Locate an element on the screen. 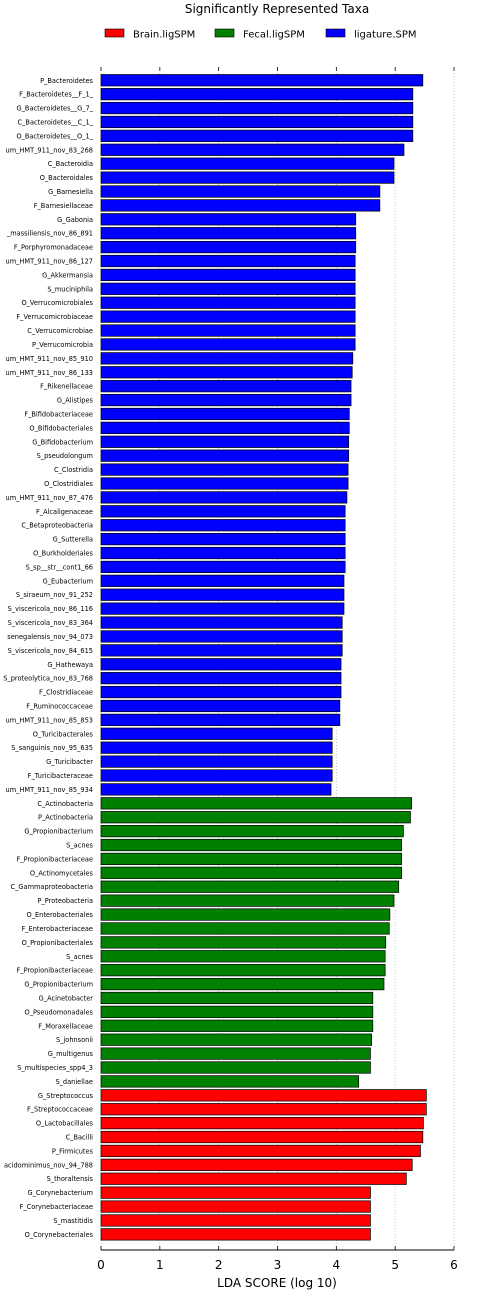 The height and width of the screenshot is (1303, 504). category-label: C_Bacteroidetes__C_1_ is located at coordinates (56, 122).